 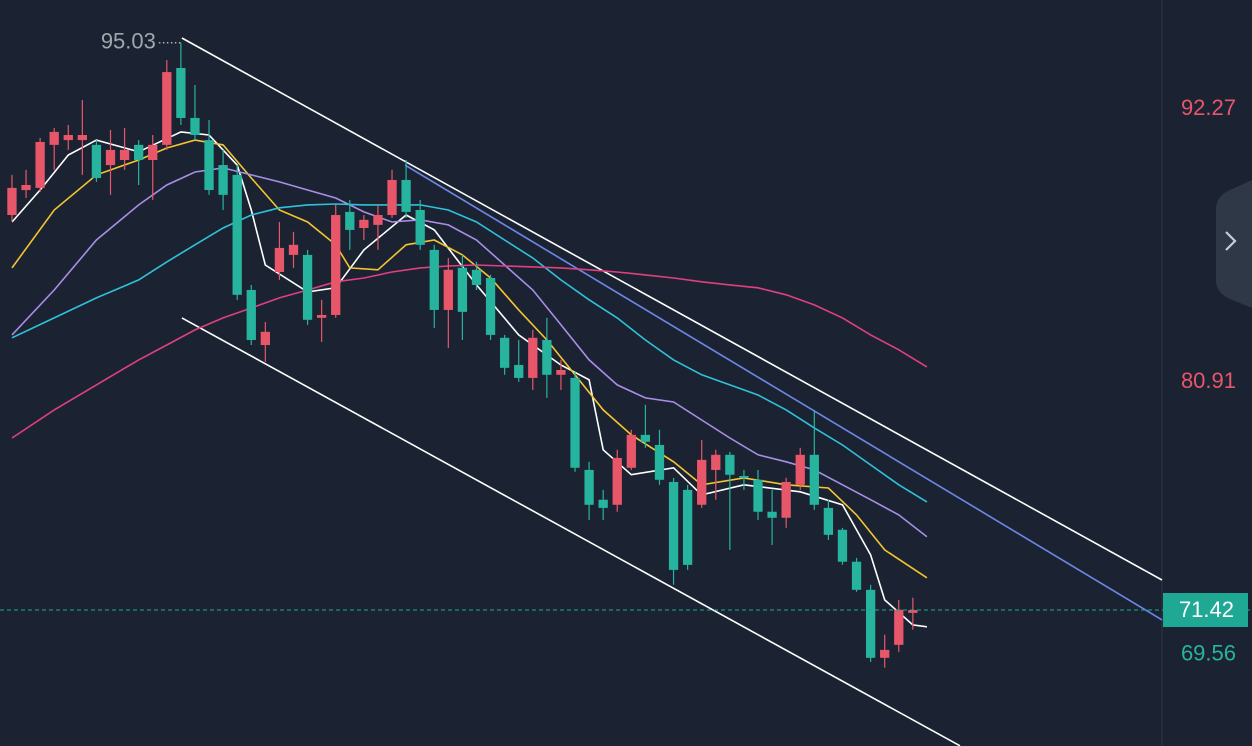 I want to click on y-tick-label: 80.91, so click(x=1208, y=380).